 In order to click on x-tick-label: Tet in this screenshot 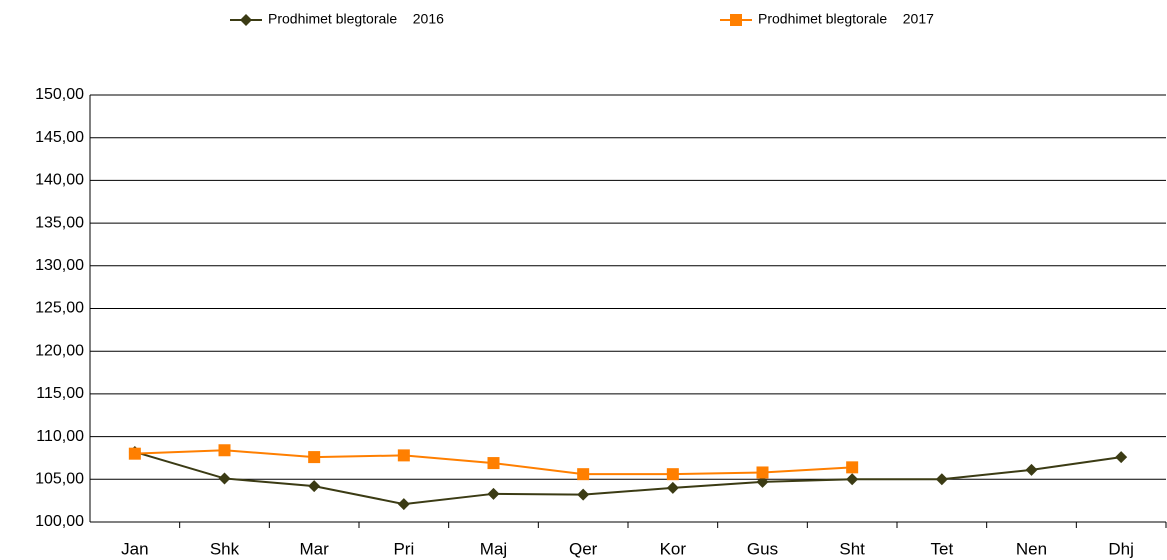, I will do `click(941, 548)`.